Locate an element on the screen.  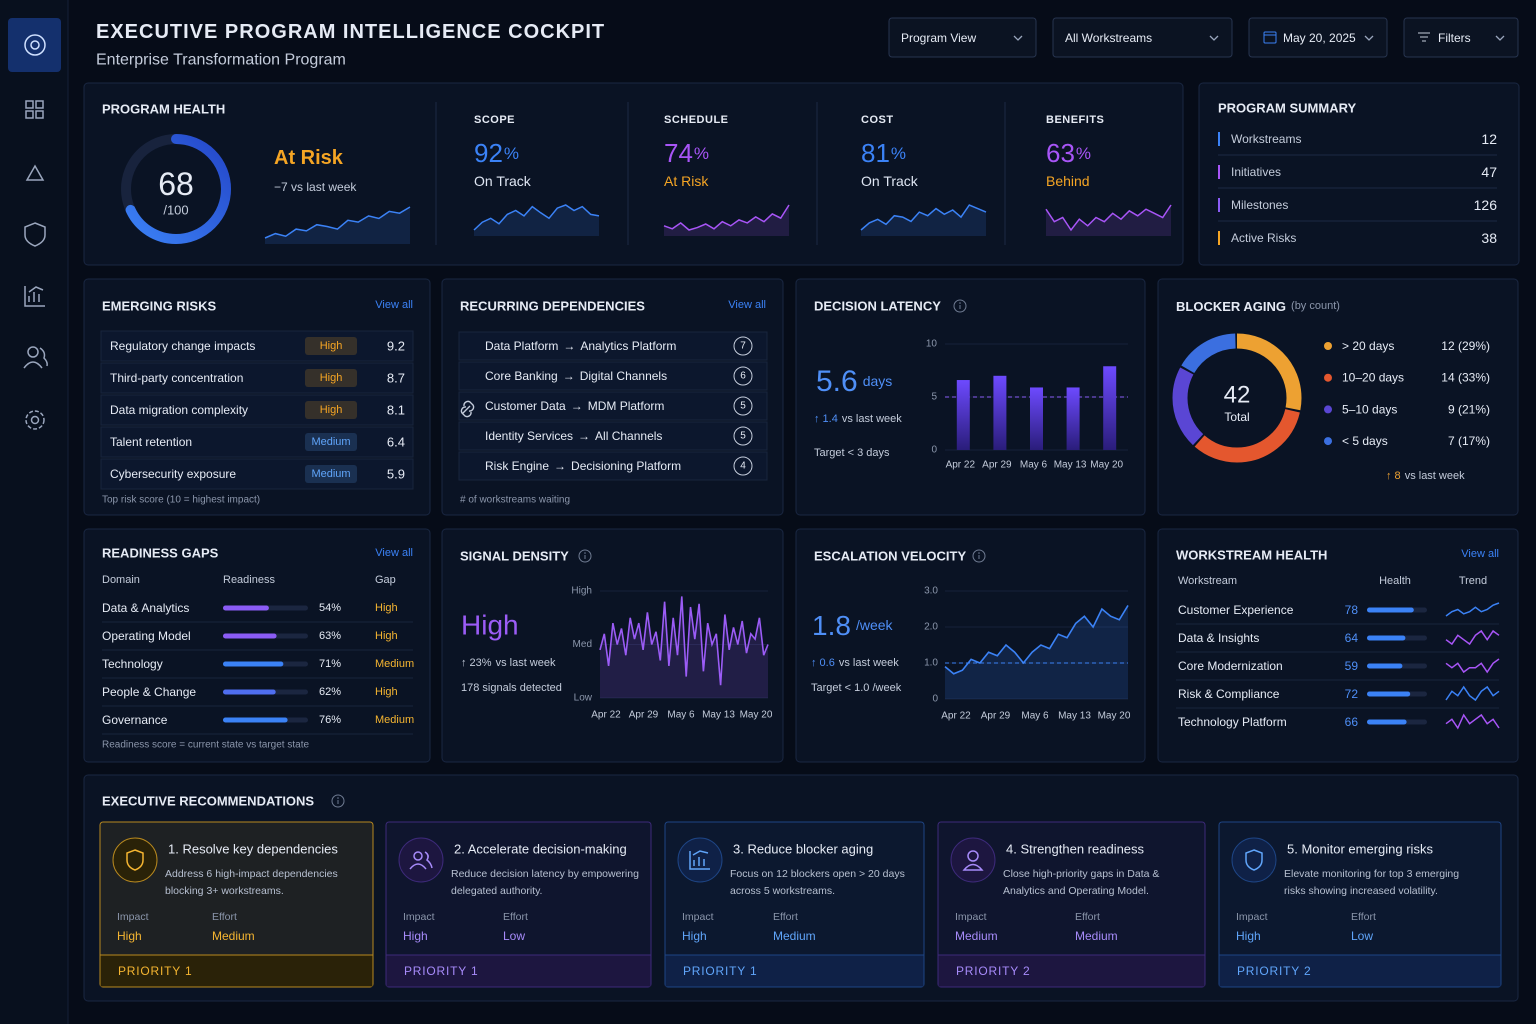
summary-label: Milestones is located at coordinates (1259, 205).